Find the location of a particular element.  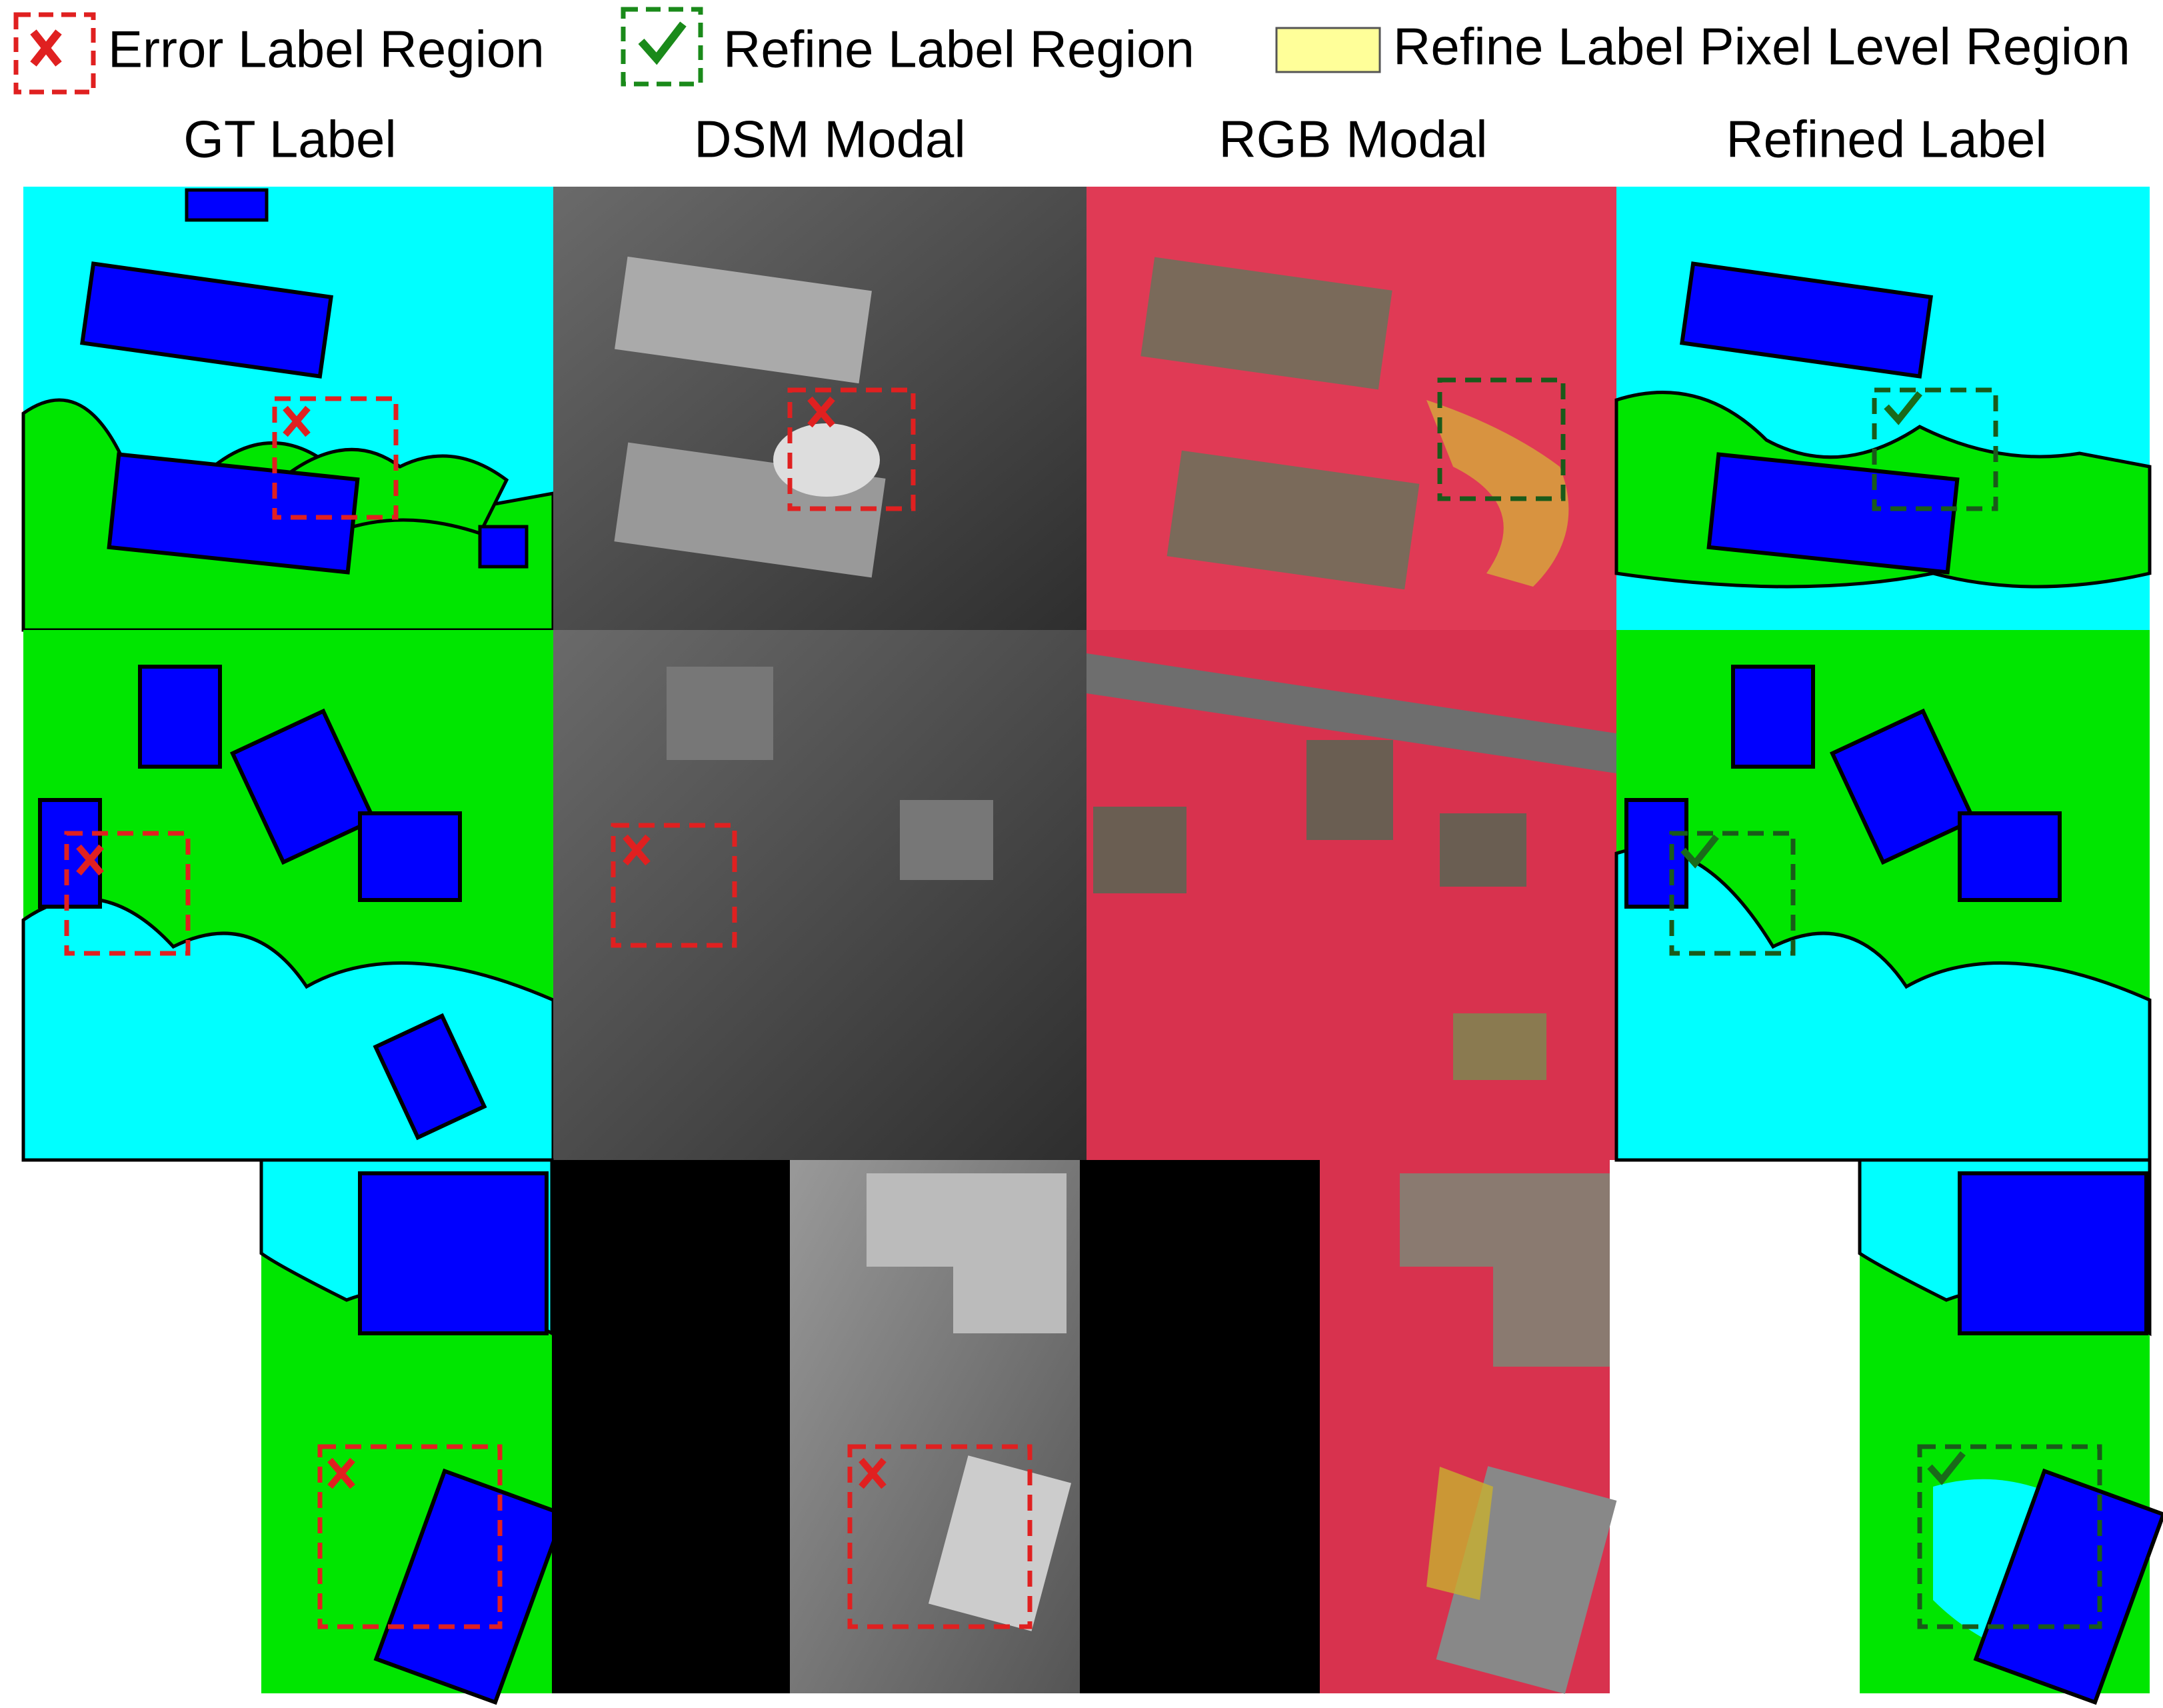

legend-label: Error Label Region is located at coordinates (326, 49).